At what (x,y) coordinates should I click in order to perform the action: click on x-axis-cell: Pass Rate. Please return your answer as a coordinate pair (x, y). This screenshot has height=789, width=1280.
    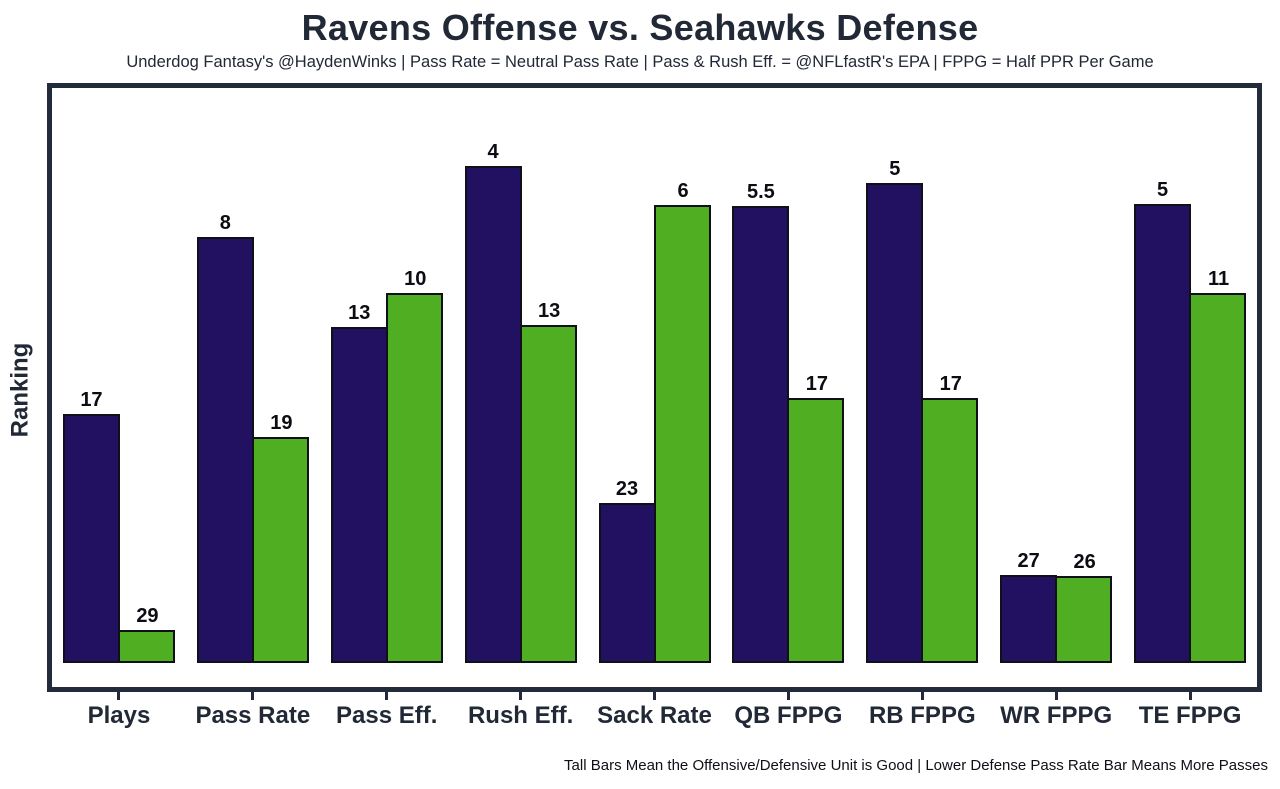
    Looking at the image, I should click on (253, 711).